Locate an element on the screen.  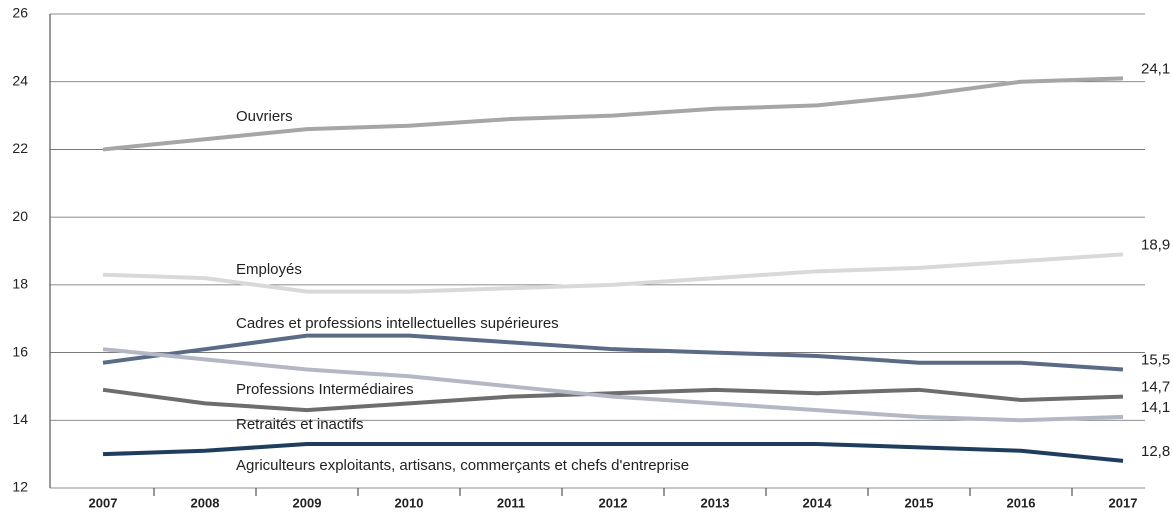
value-label: 12,8 is located at coordinates (1155, 451).